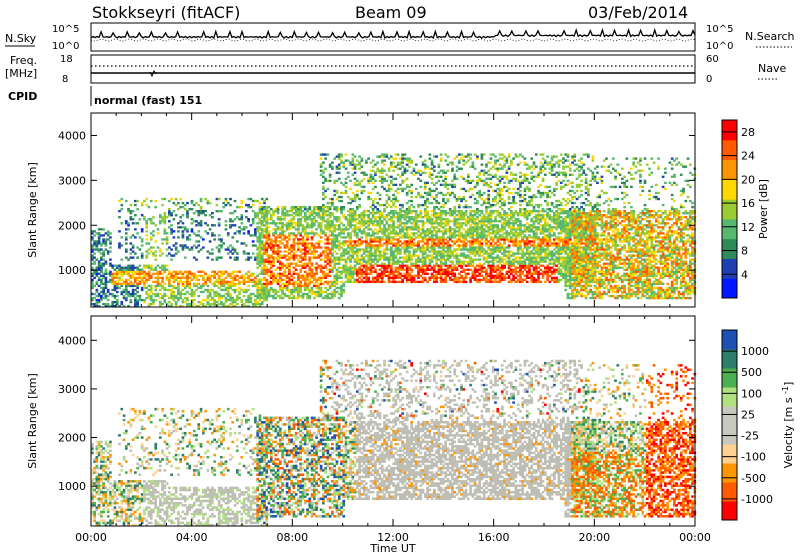  What do you see at coordinates (22, 96) in the screenshot?
I see `cpid-label: CPID` at bounding box center [22, 96].